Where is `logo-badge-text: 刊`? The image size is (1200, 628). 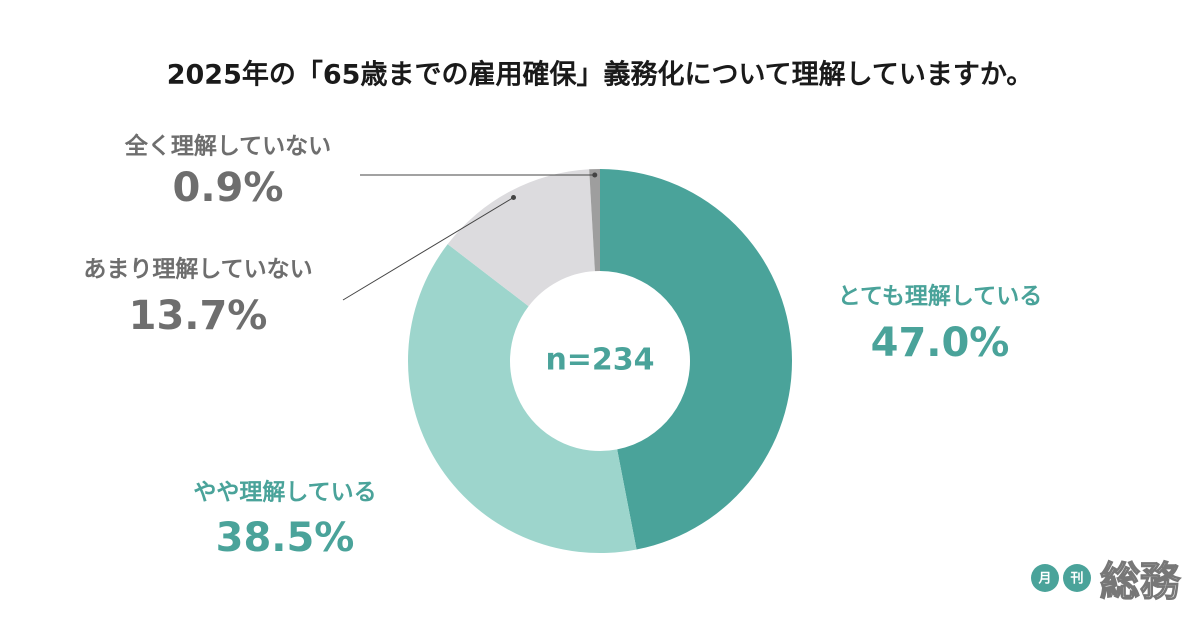
logo-badge-text: 刊 is located at coordinates (1076, 579).